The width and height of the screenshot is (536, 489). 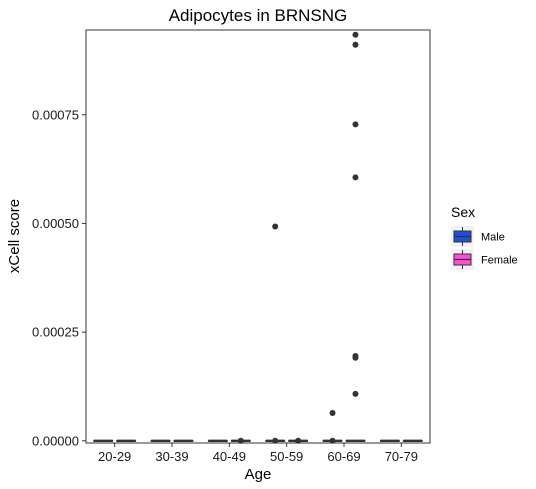 I want to click on legend-items: Male Female, so click(x=484, y=248).